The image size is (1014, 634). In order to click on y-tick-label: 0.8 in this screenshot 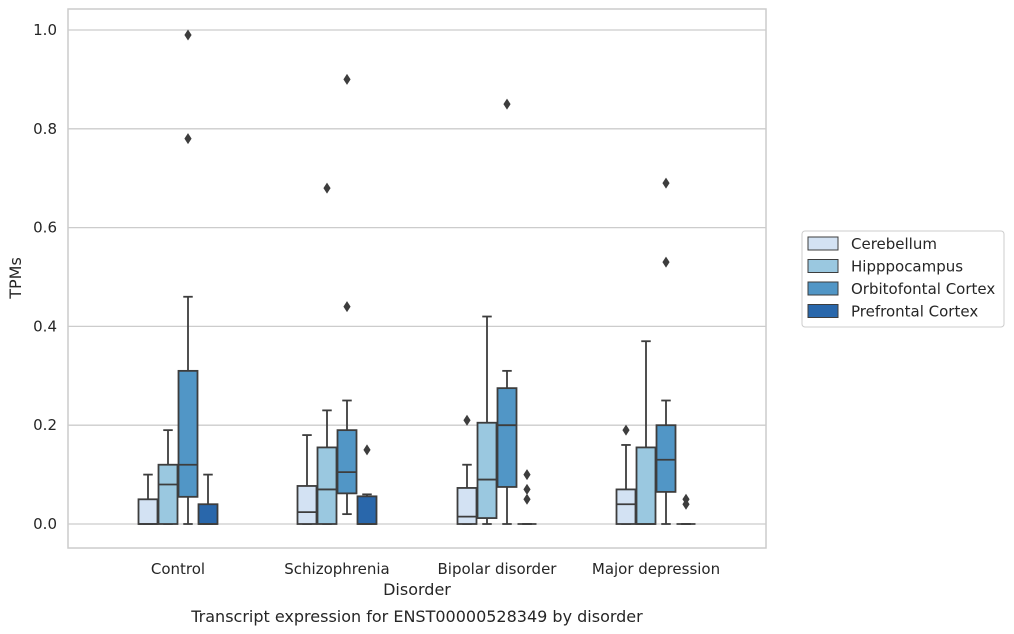, I will do `click(45, 129)`.